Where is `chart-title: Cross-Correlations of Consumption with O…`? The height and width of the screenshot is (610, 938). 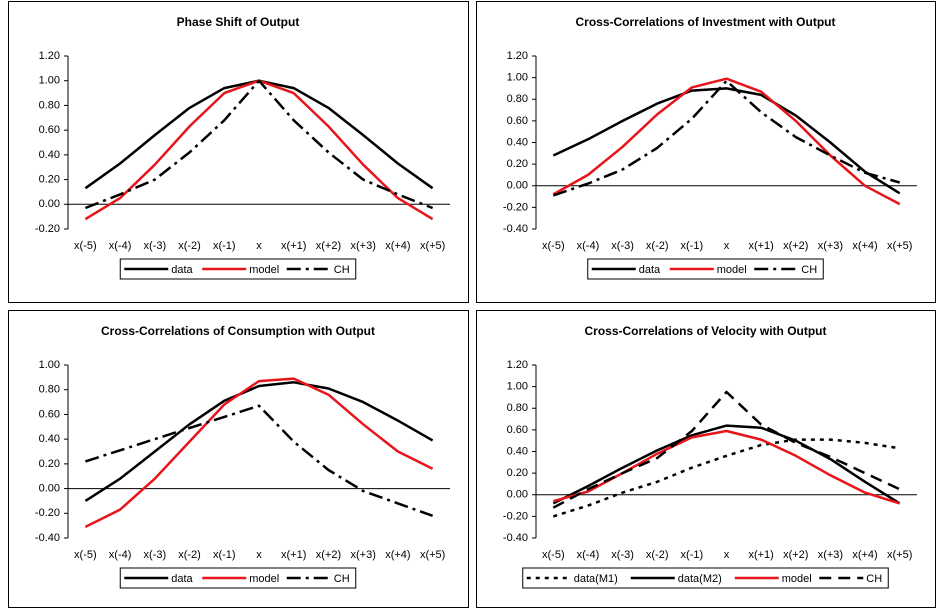
chart-title: Cross-Correlations of Consumption with O… is located at coordinates (238, 331).